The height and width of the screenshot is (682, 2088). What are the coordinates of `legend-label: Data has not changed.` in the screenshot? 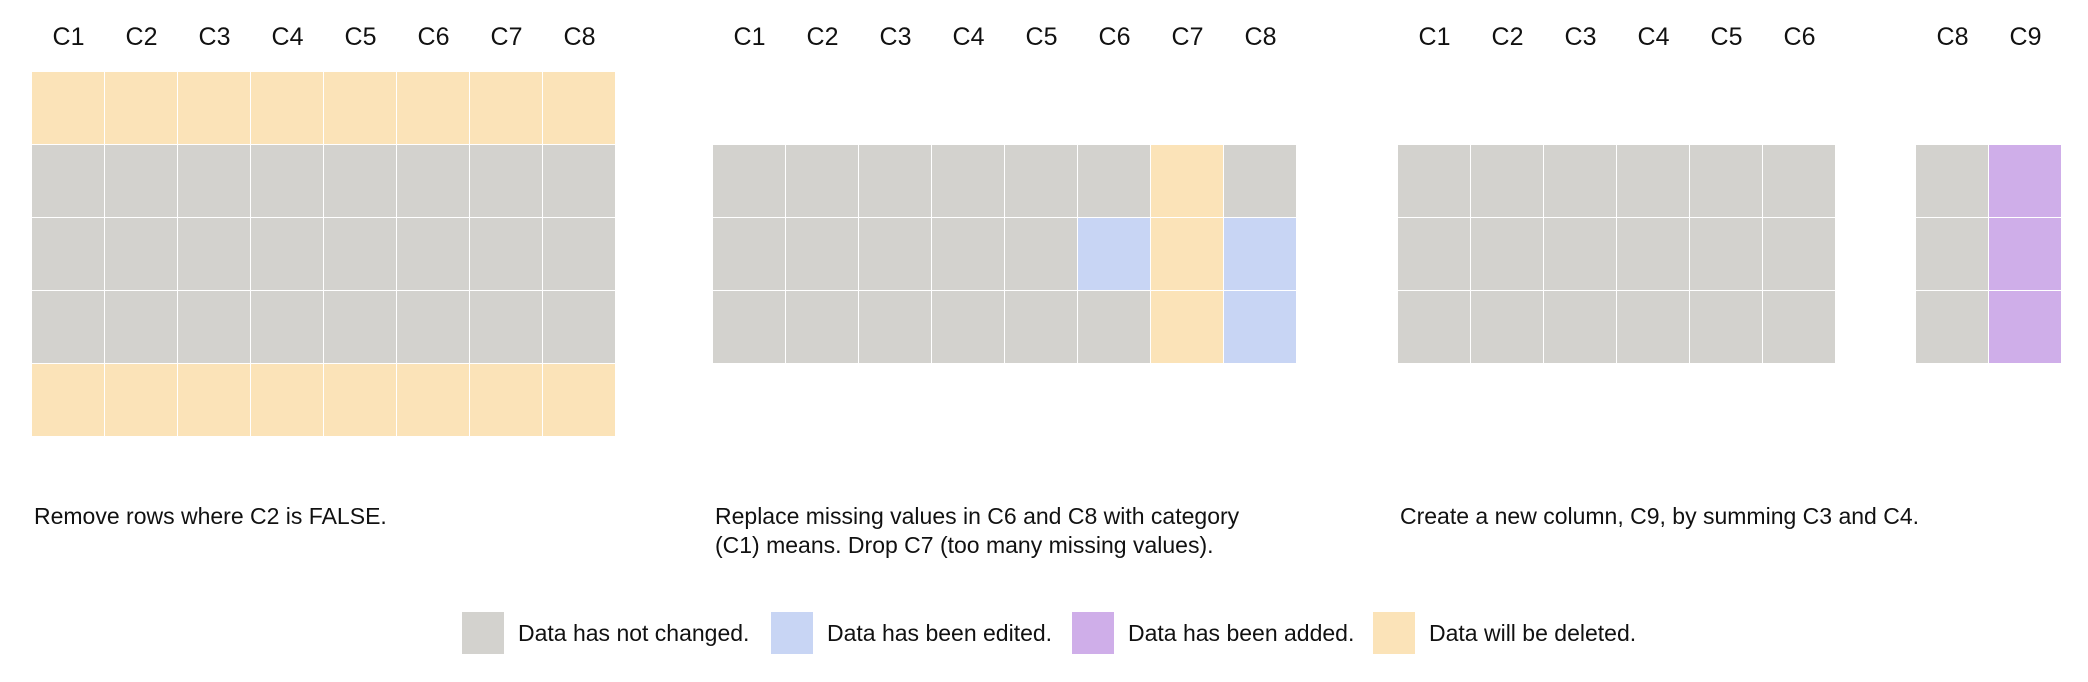 It's located at (634, 633).